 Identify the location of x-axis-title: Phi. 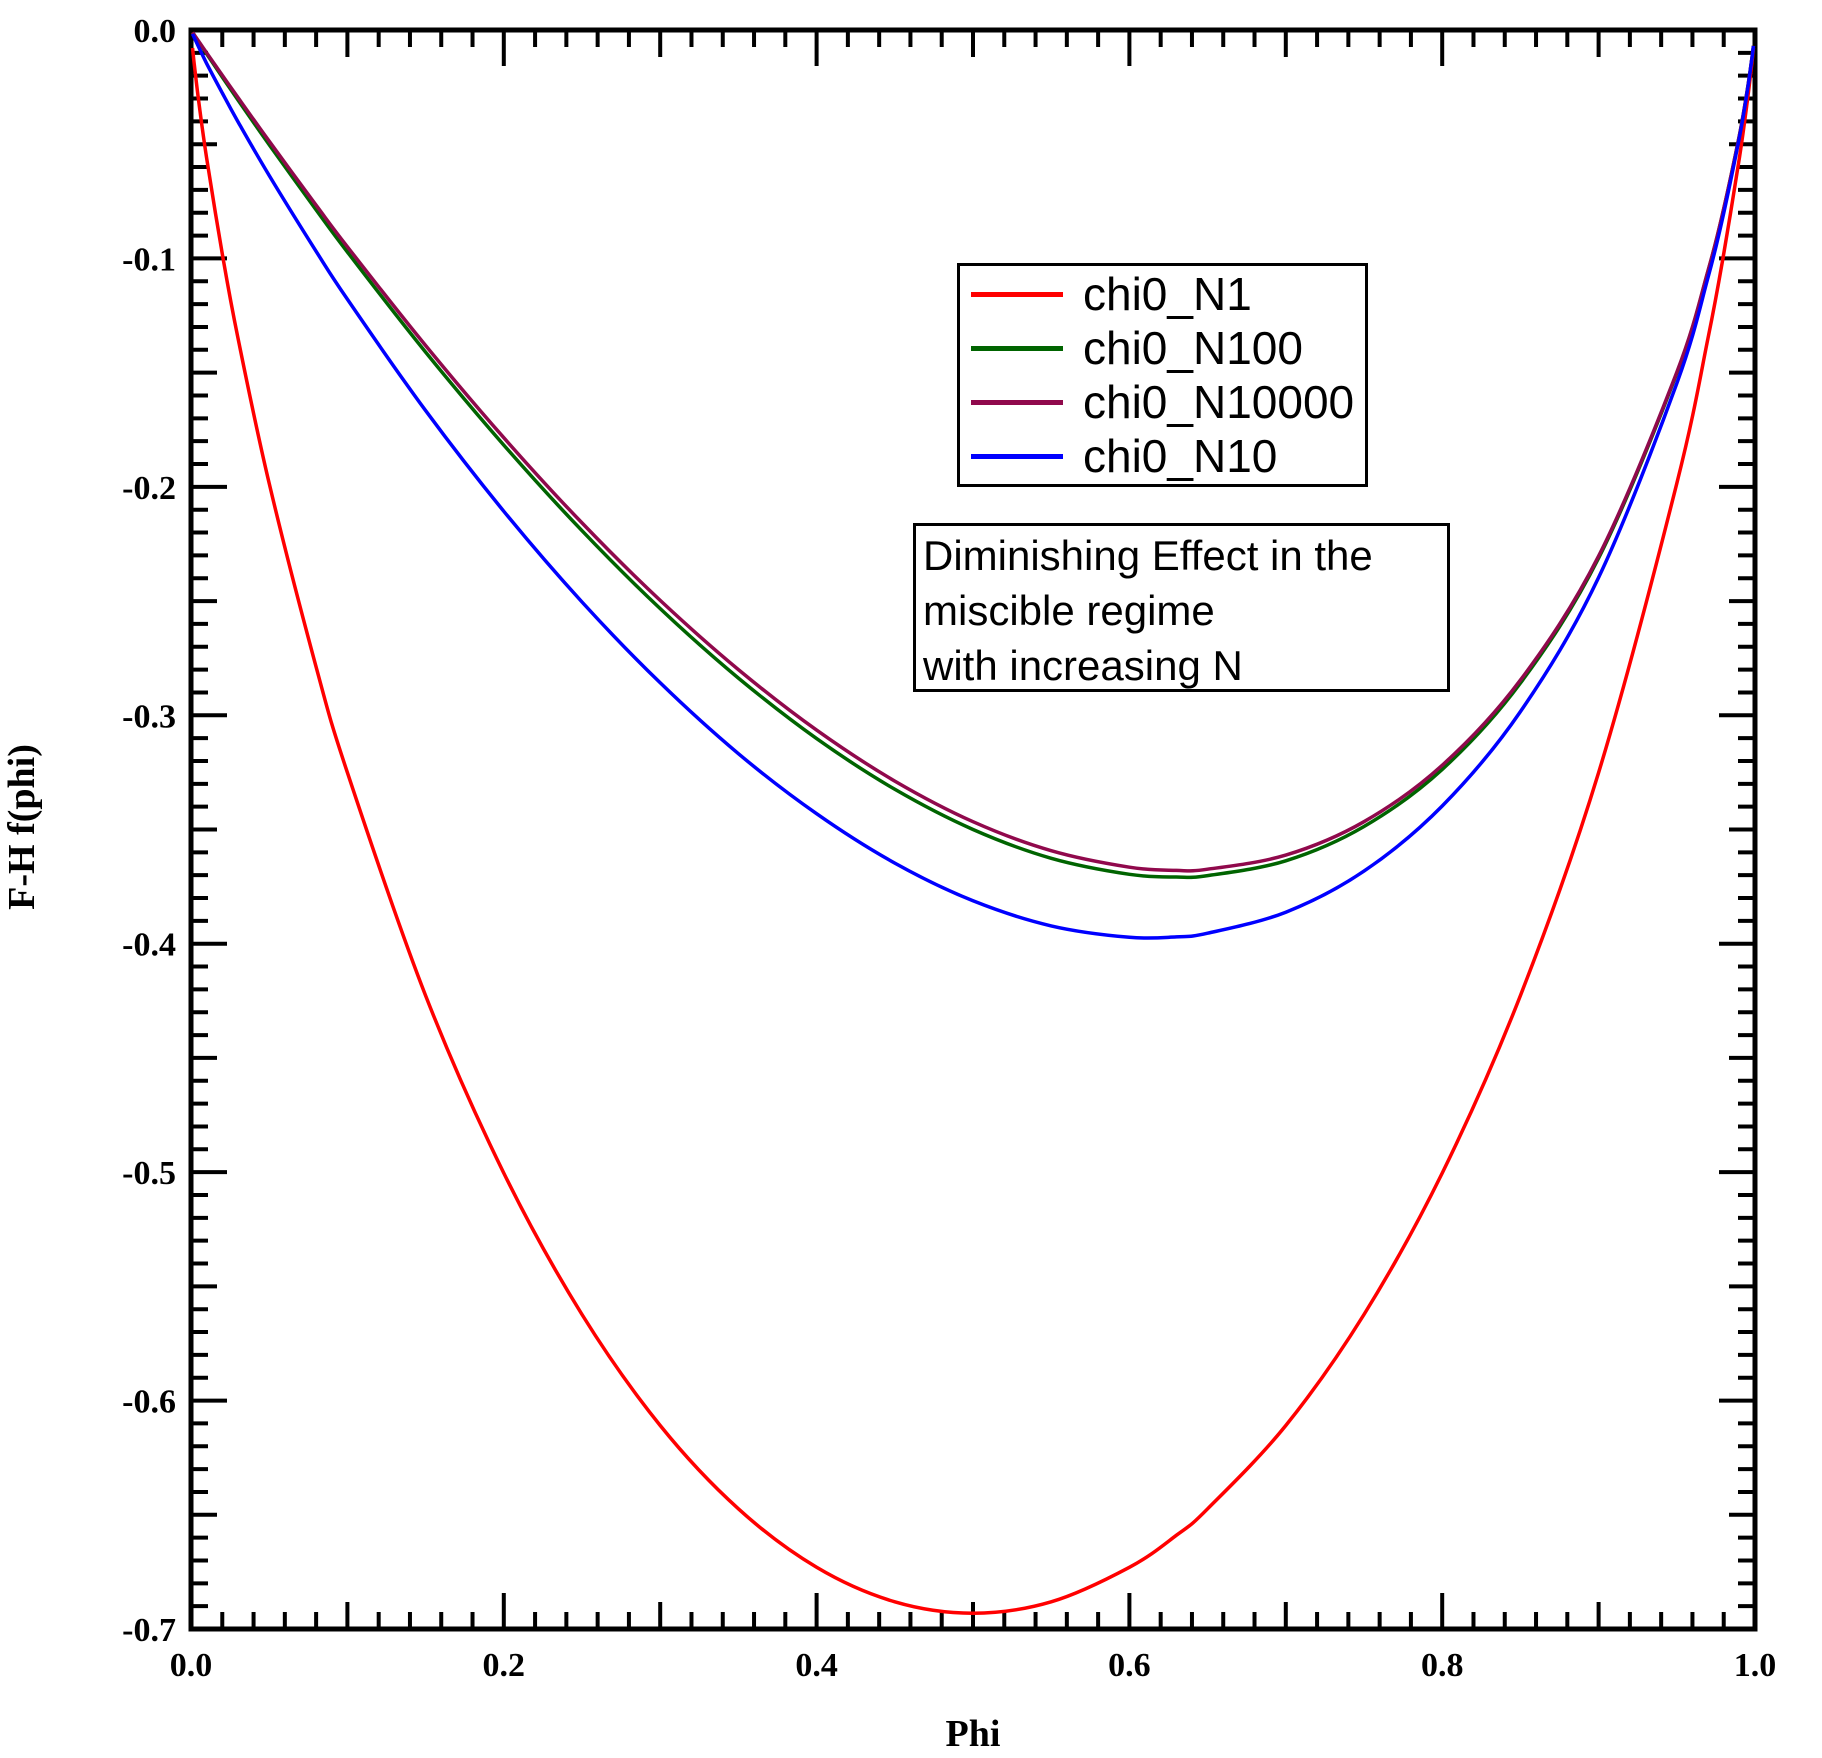
(973, 1734).